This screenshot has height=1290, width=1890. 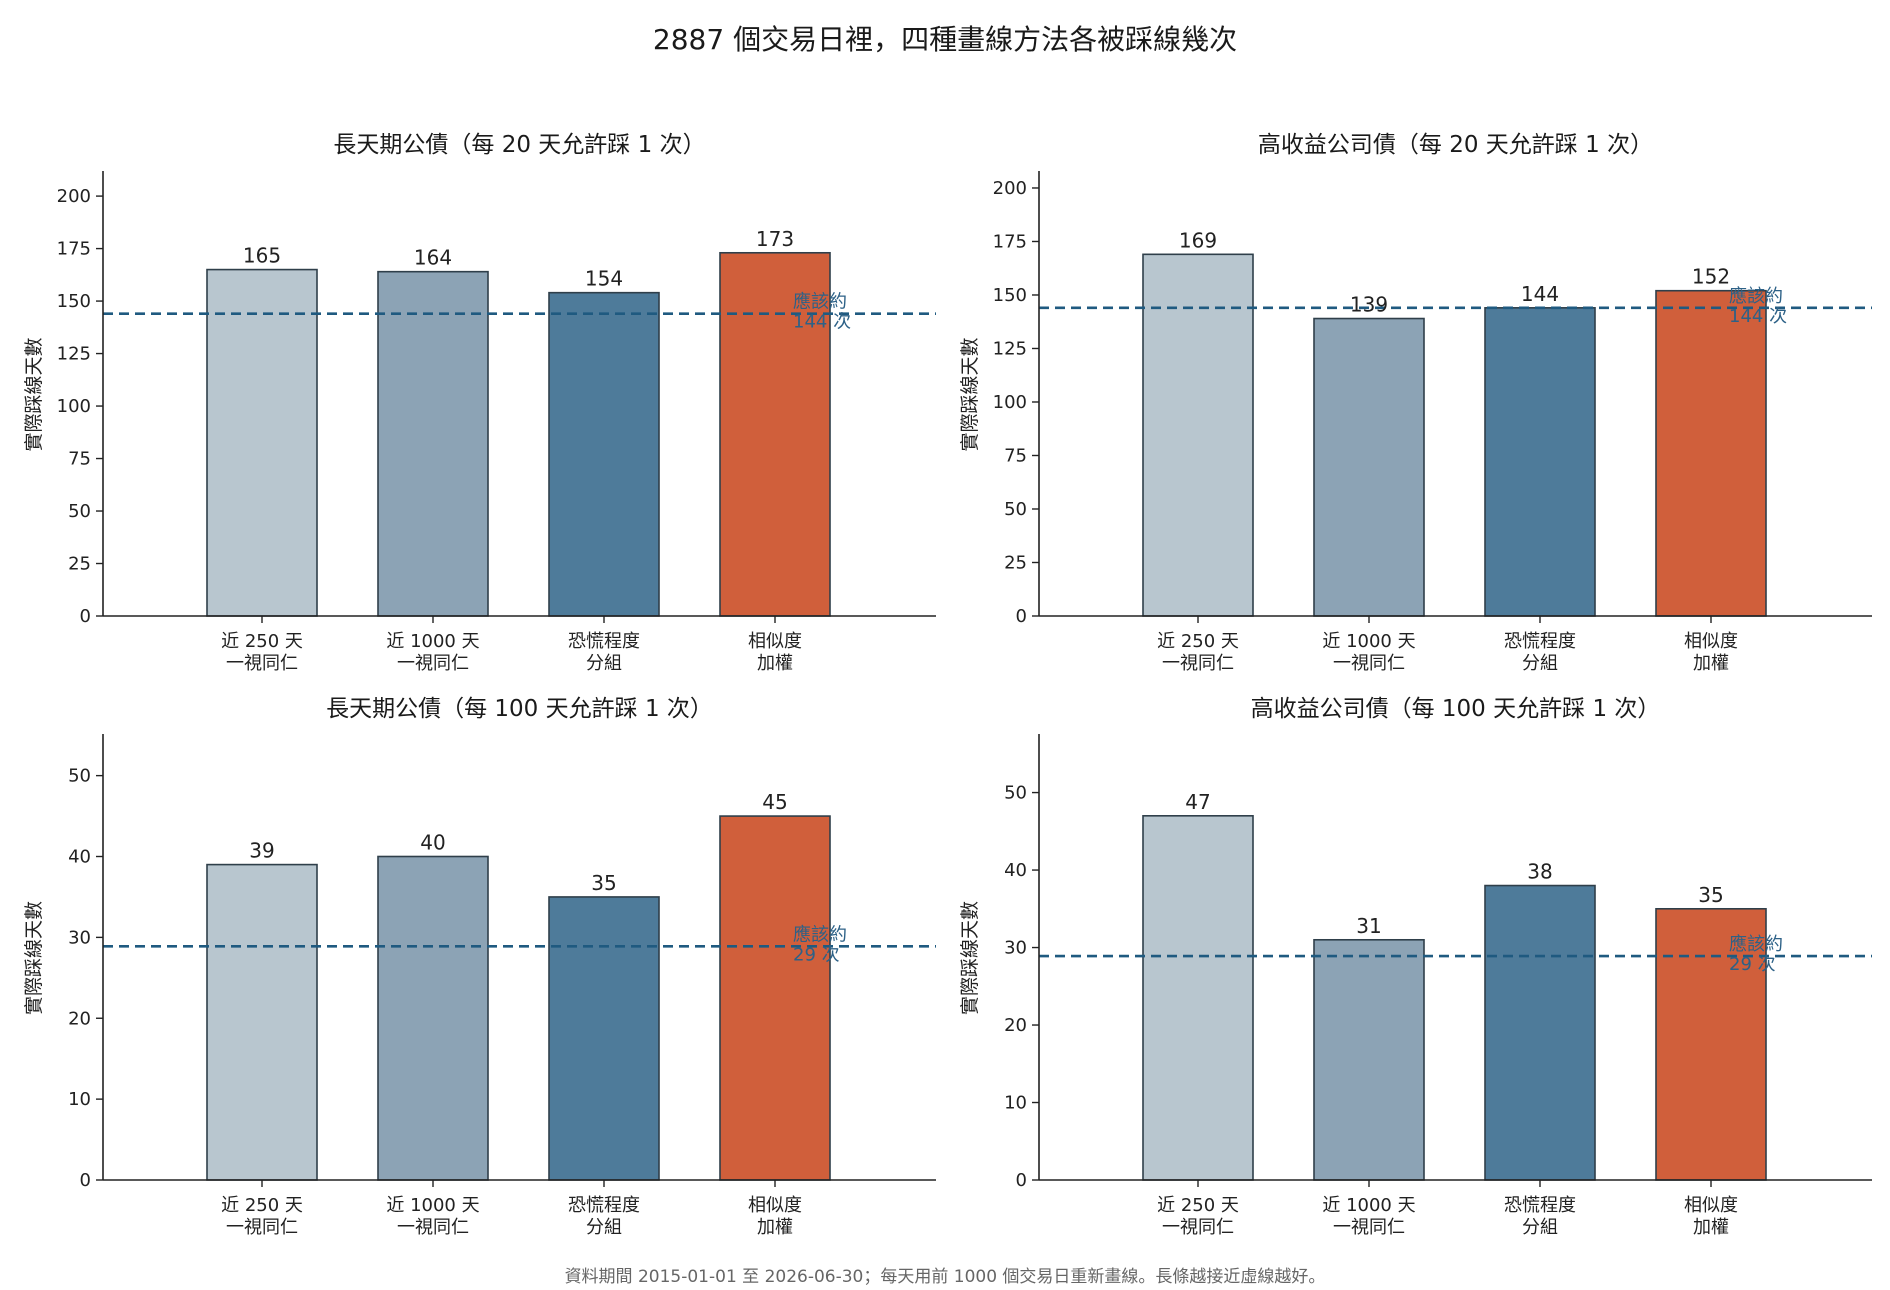 What do you see at coordinates (822, 322) in the screenshot?
I see `reference-label: 144 次` at bounding box center [822, 322].